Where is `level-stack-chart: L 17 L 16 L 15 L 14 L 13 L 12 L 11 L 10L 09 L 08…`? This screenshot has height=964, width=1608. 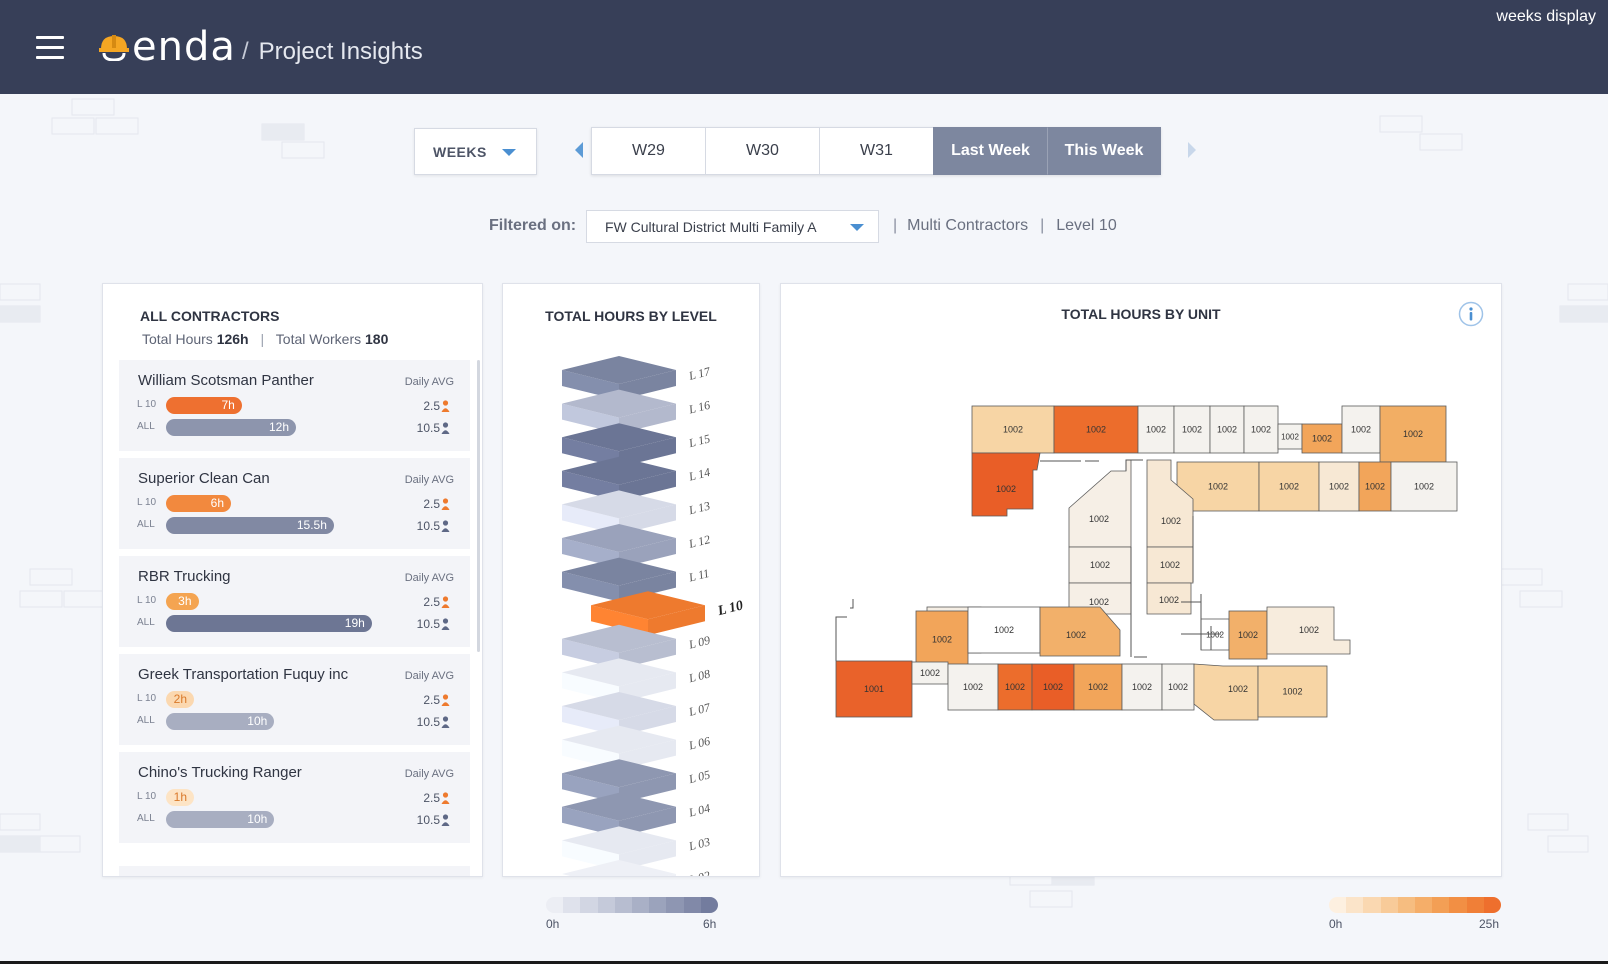 level-stack-chart: L 17 L 16 L 15 L 14 L 13 L 12 L 11 L 10L 09 L 08… is located at coordinates (653, 616).